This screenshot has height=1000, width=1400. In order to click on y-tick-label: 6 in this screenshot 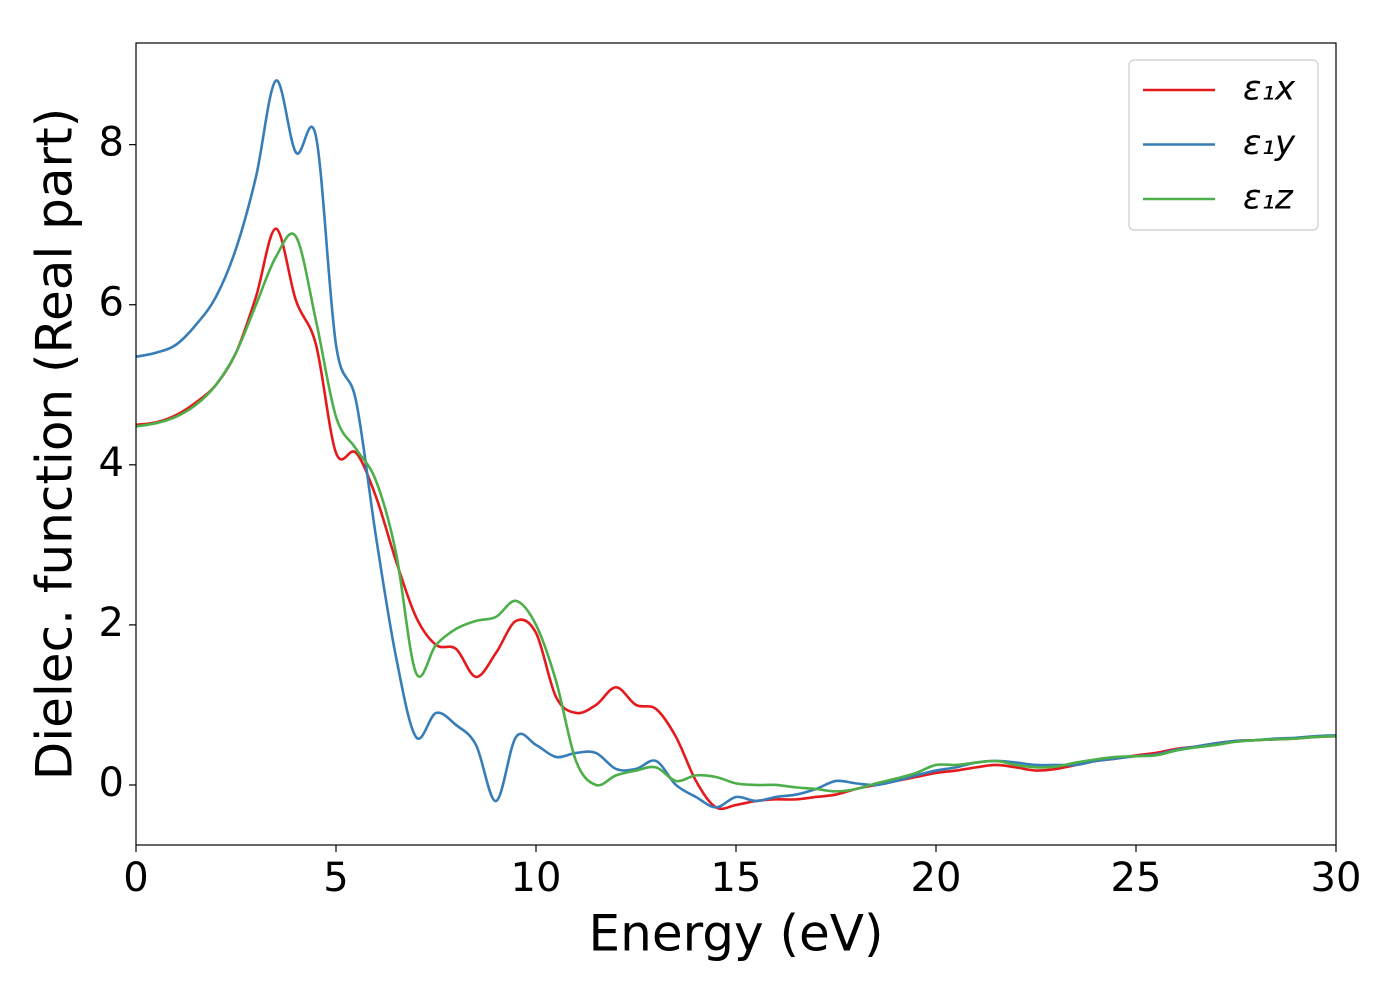, I will do `click(111, 303)`.